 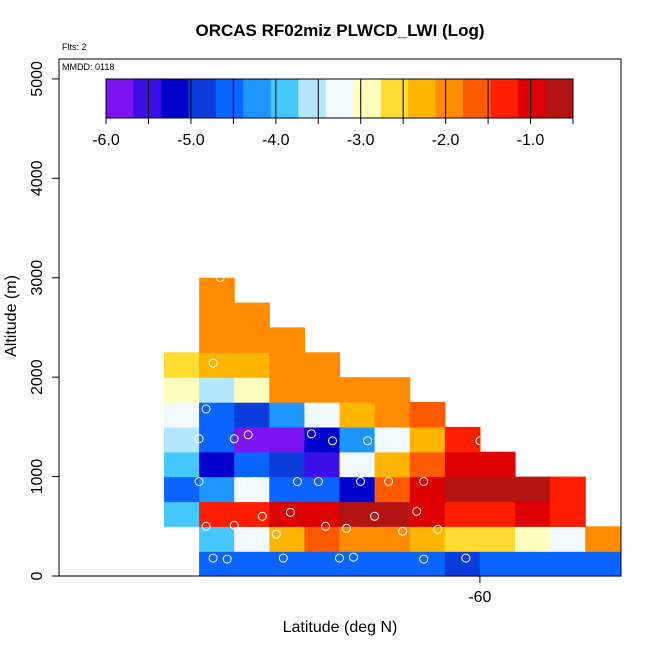 I want to click on y-tick-label: 3000, so click(x=37, y=278).